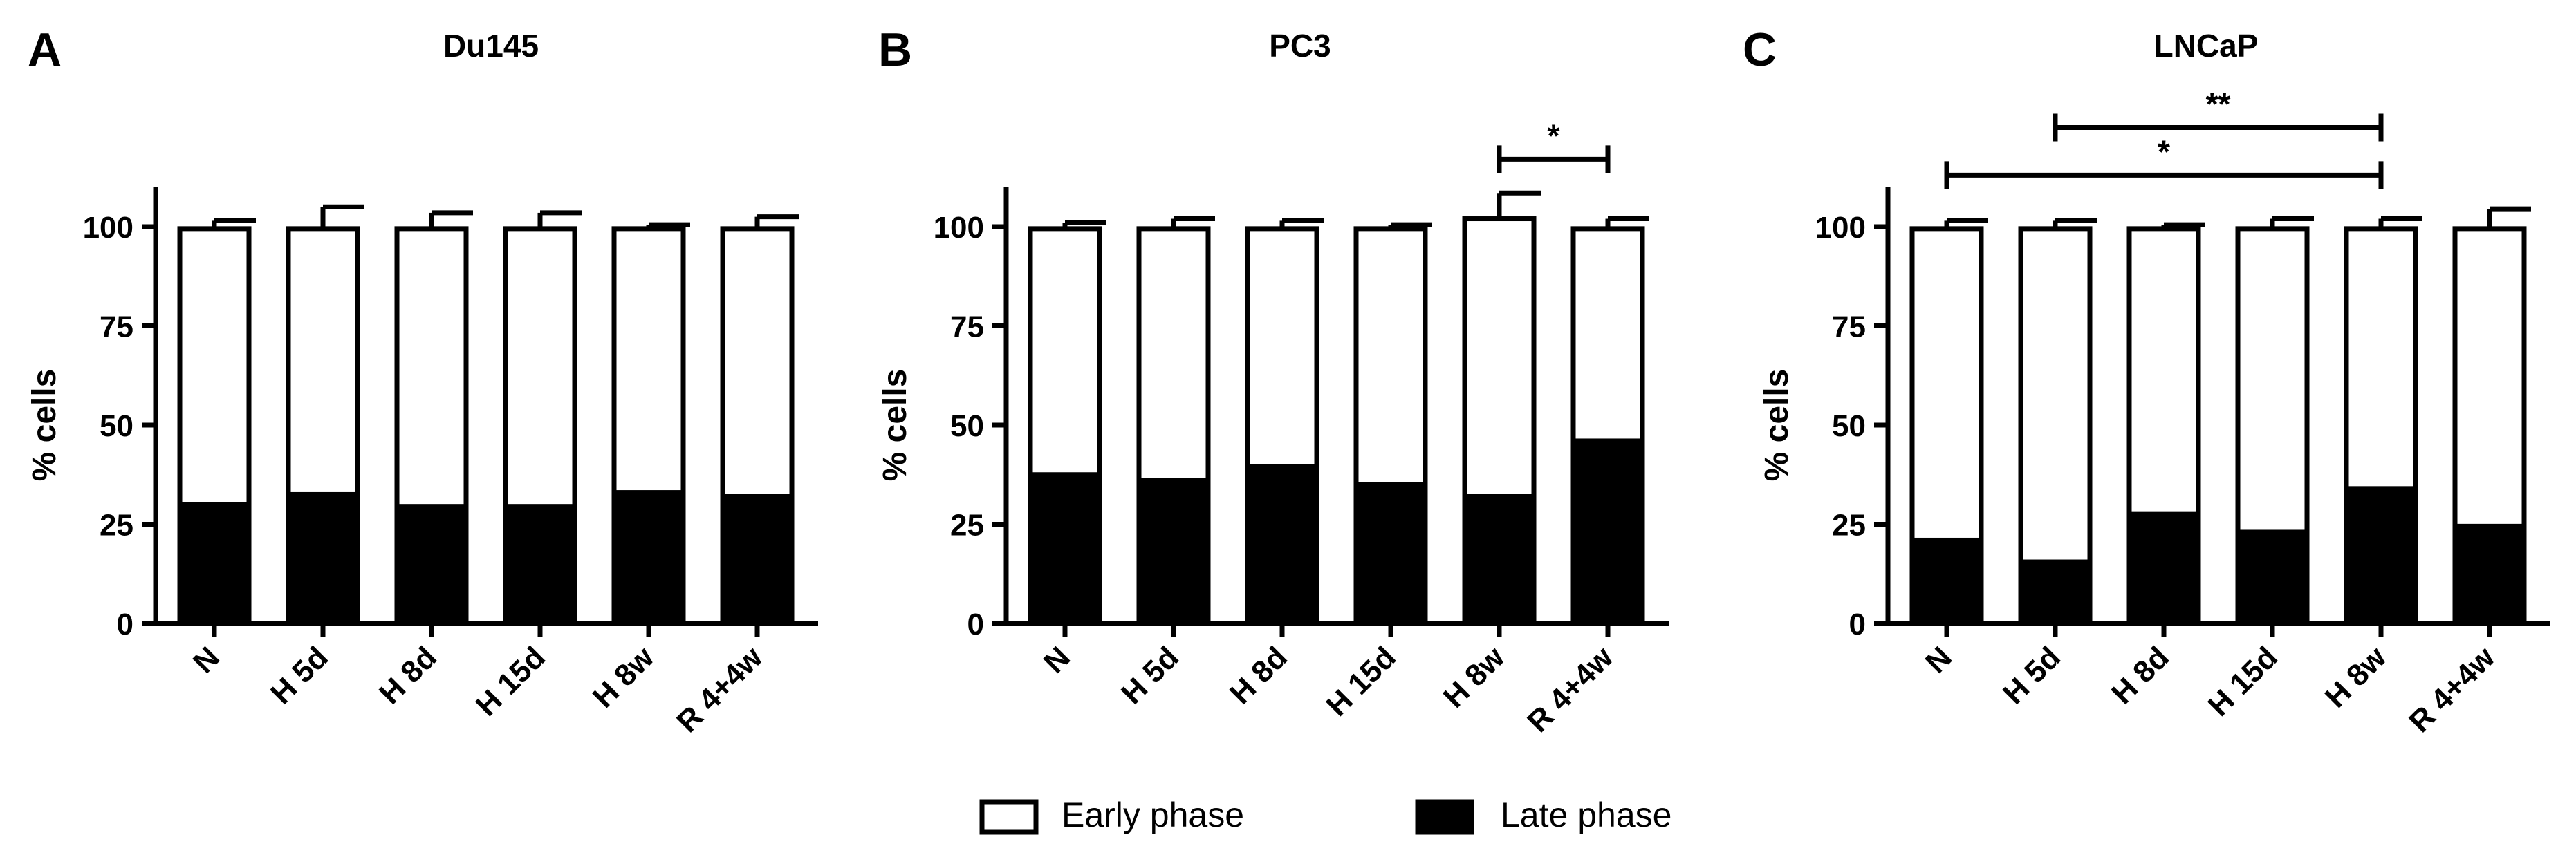  I want to click on panel-letter: C, so click(1760, 50).